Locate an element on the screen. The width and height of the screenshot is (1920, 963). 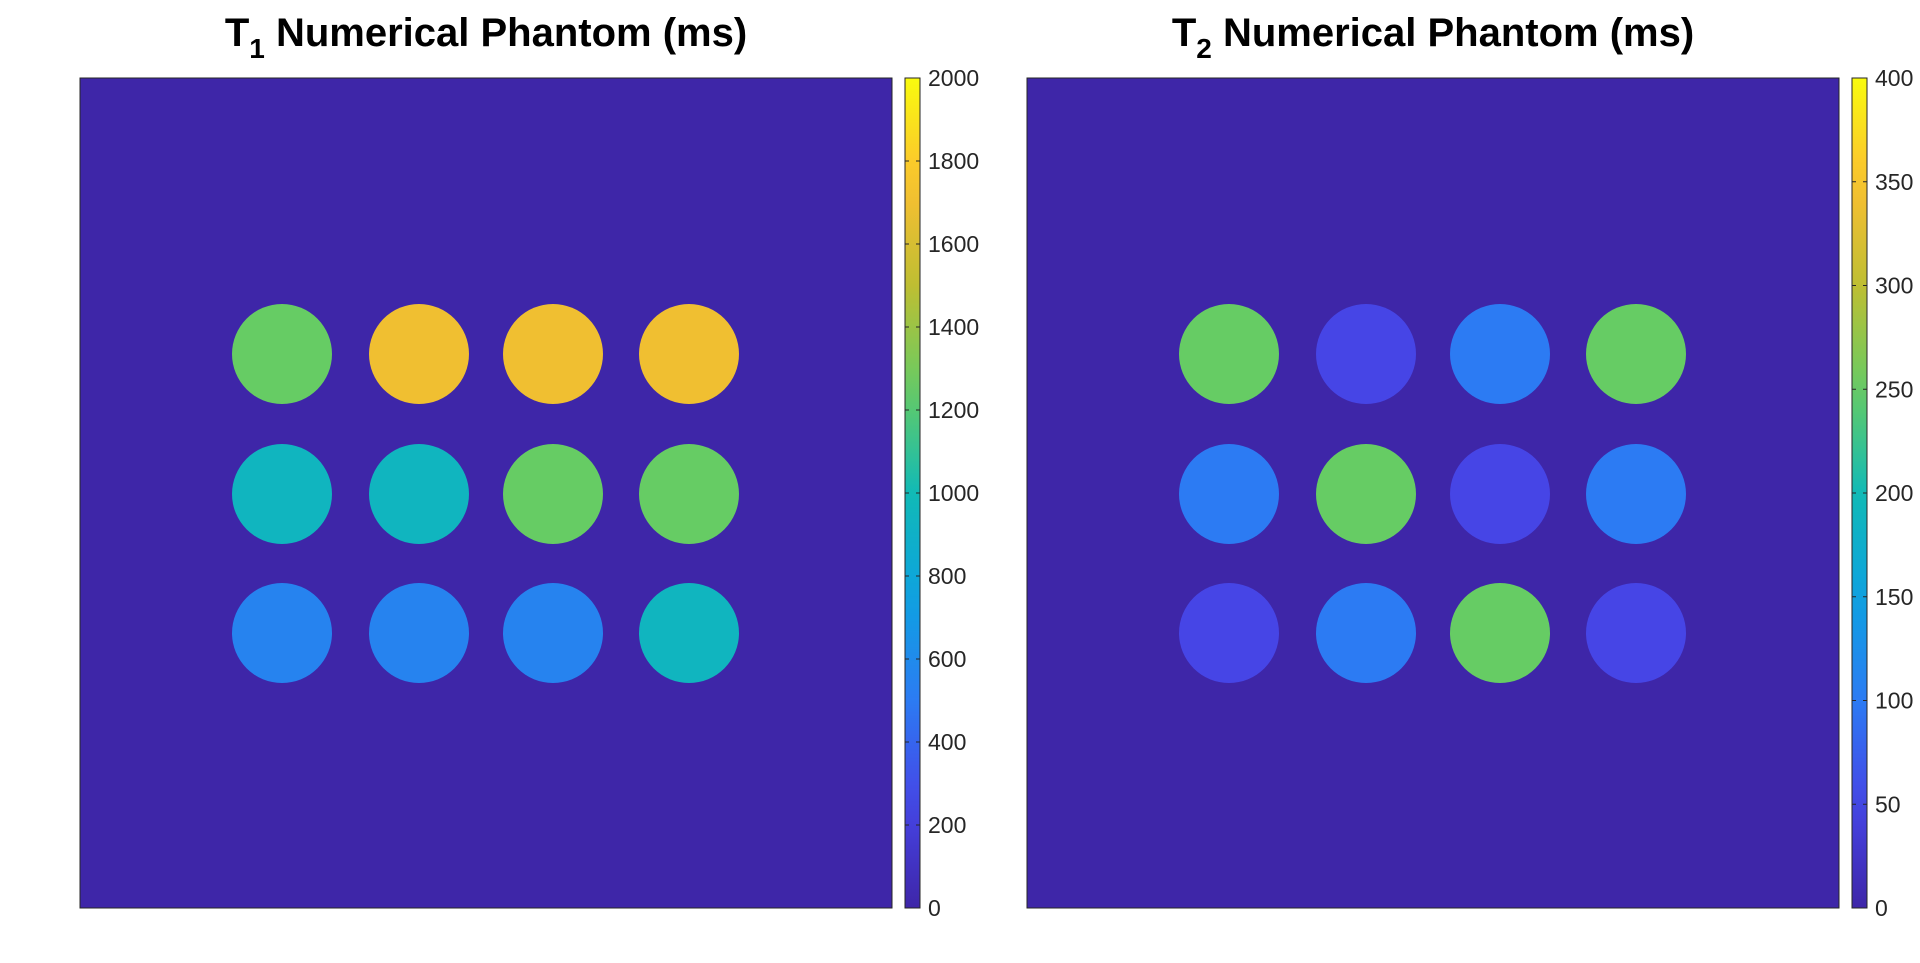
colorbar-tick-label: 1200 is located at coordinates (953, 410).